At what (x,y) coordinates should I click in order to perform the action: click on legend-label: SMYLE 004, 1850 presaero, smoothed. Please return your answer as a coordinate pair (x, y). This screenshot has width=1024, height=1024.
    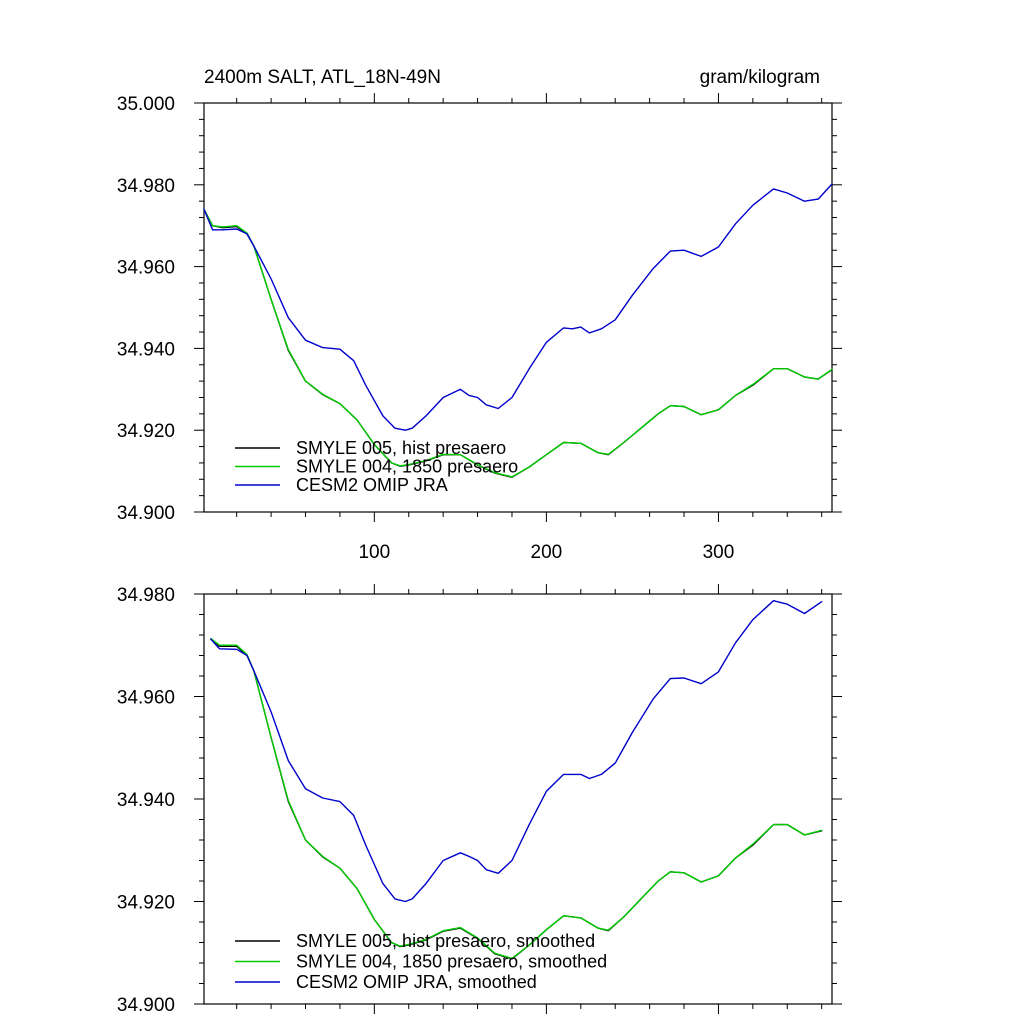
    Looking at the image, I should click on (451, 962).